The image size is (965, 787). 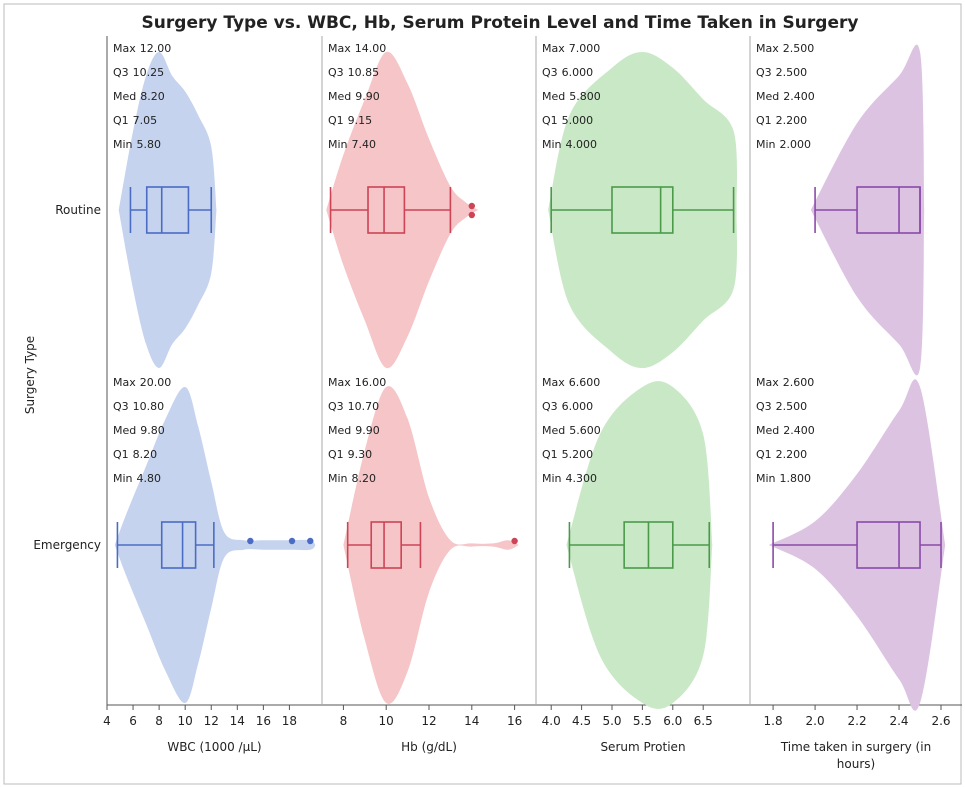 What do you see at coordinates (214, 747) in the screenshot?
I see `x-axis-label: WBC (1000 /µL)` at bounding box center [214, 747].